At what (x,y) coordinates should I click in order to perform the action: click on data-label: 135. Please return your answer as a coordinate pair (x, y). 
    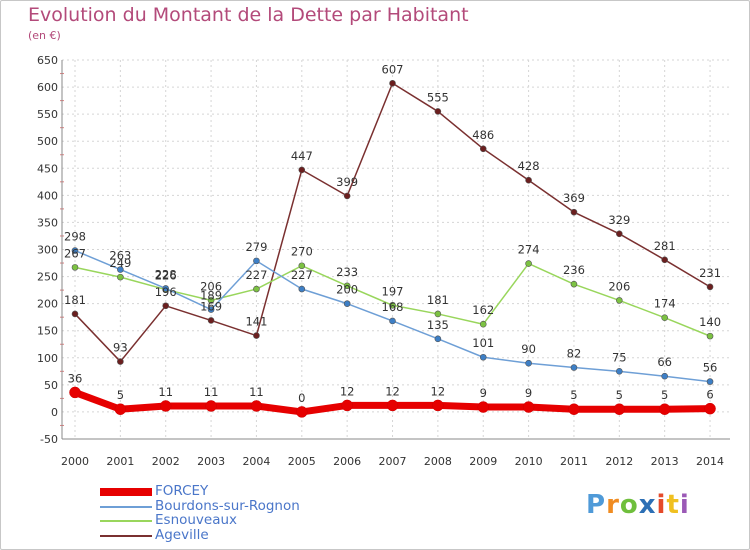
    Looking at the image, I should click on (438, 325).